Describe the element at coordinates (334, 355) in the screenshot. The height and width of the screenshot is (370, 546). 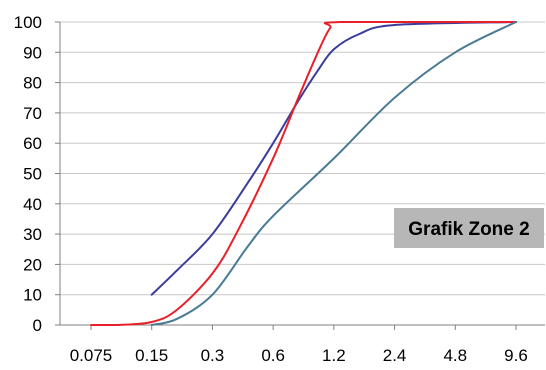
I see `x-tick-label: 1.2` at that location.